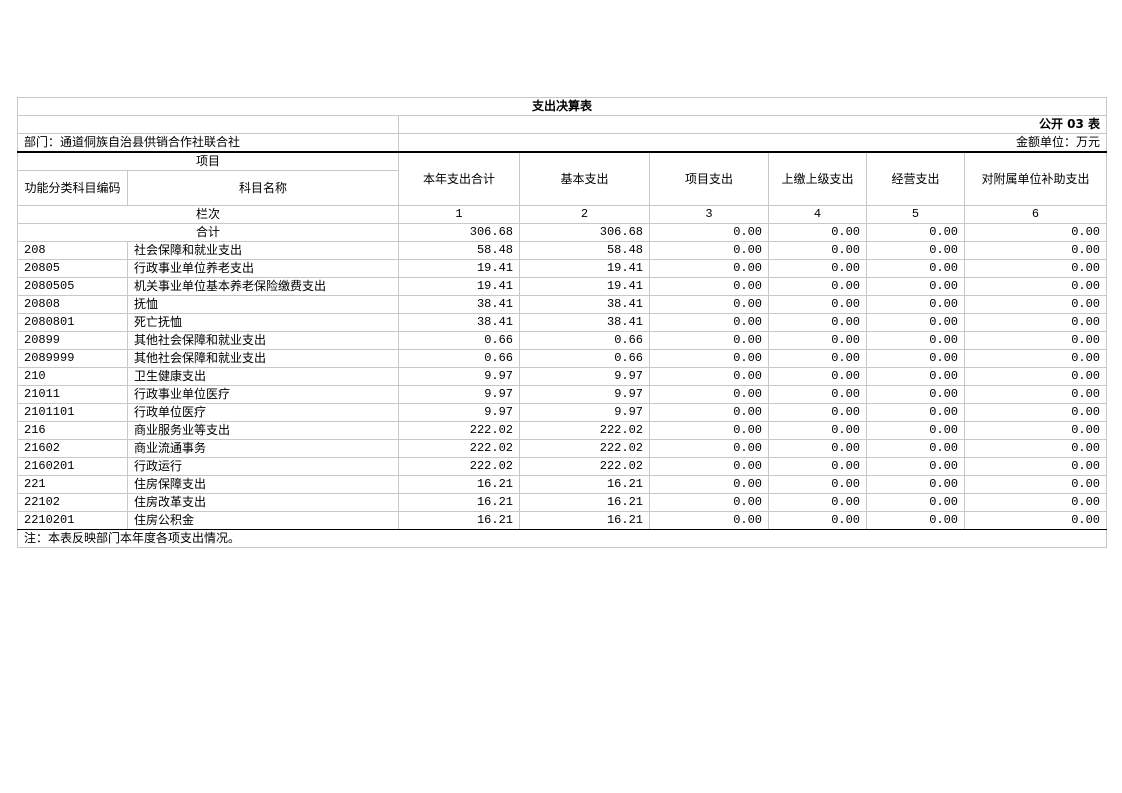 This screenshot has width=1122, height=793. I want to click on table-row: 2210201 住房公积金 16.21 16.21 0.00 0.00 0.00 0.00, so click(562, 520).